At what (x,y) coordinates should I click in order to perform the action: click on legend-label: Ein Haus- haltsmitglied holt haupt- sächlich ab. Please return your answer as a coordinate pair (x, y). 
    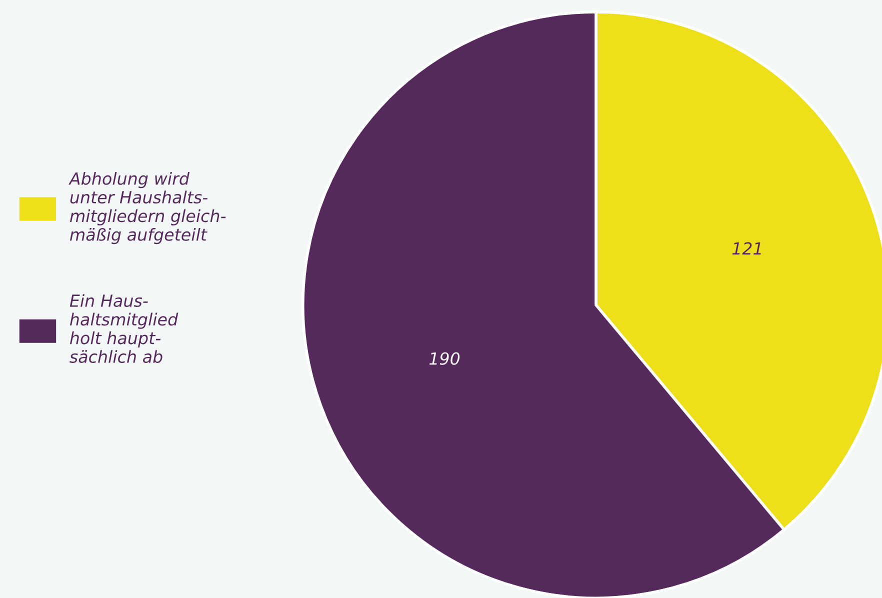
    Looking at the image, I should click on (124, 328).